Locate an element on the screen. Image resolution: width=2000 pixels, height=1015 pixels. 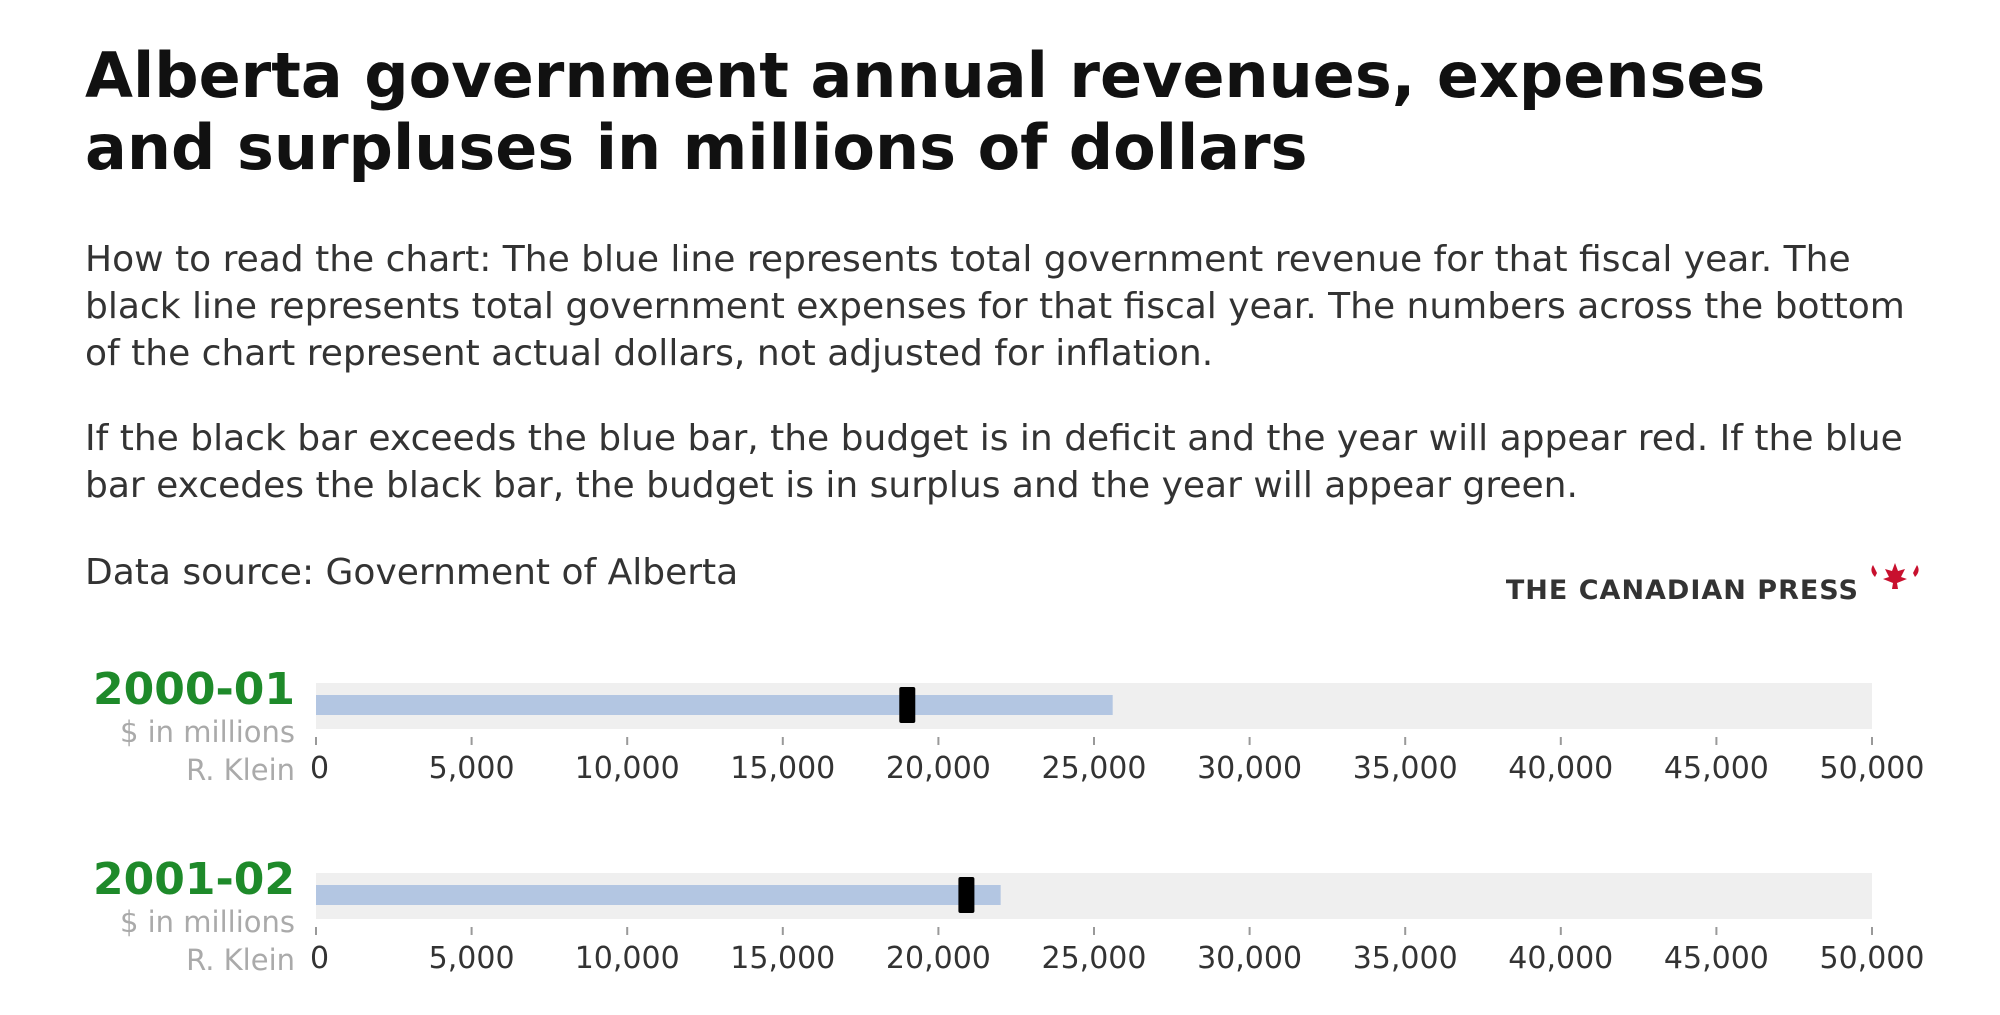
canadian-press-maple-leaf-icon is located at coordinates (1895, 576).